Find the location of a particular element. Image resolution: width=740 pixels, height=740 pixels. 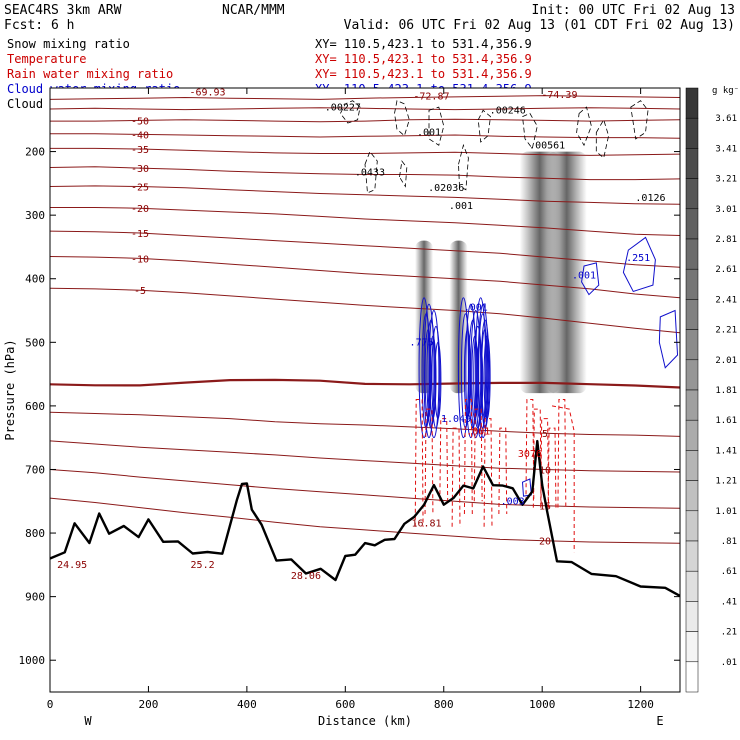

legend-label: Snow mixing ratio is located at coordinates (68, 44).